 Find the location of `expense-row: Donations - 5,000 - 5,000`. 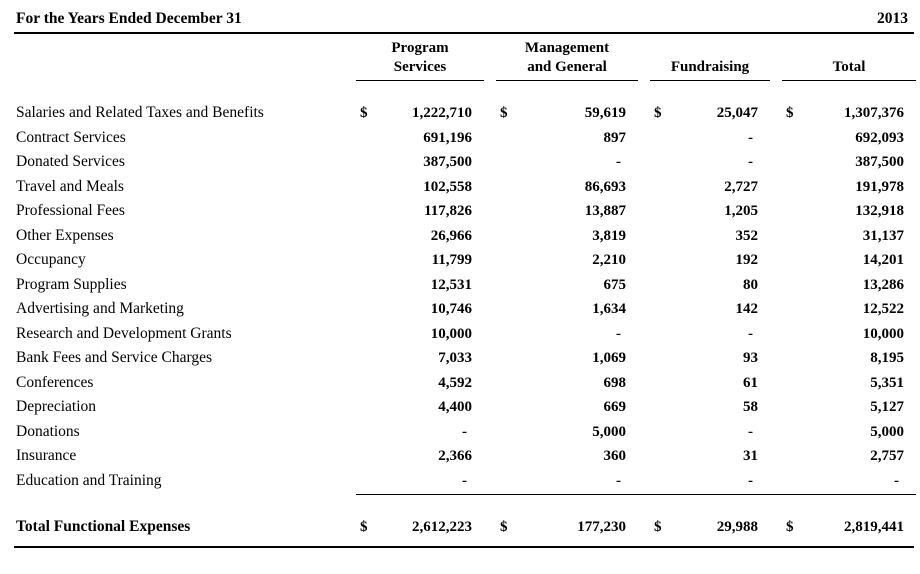

expense-row: Donations - 5,000 - 5,000 is located at coordinates (464, 432).